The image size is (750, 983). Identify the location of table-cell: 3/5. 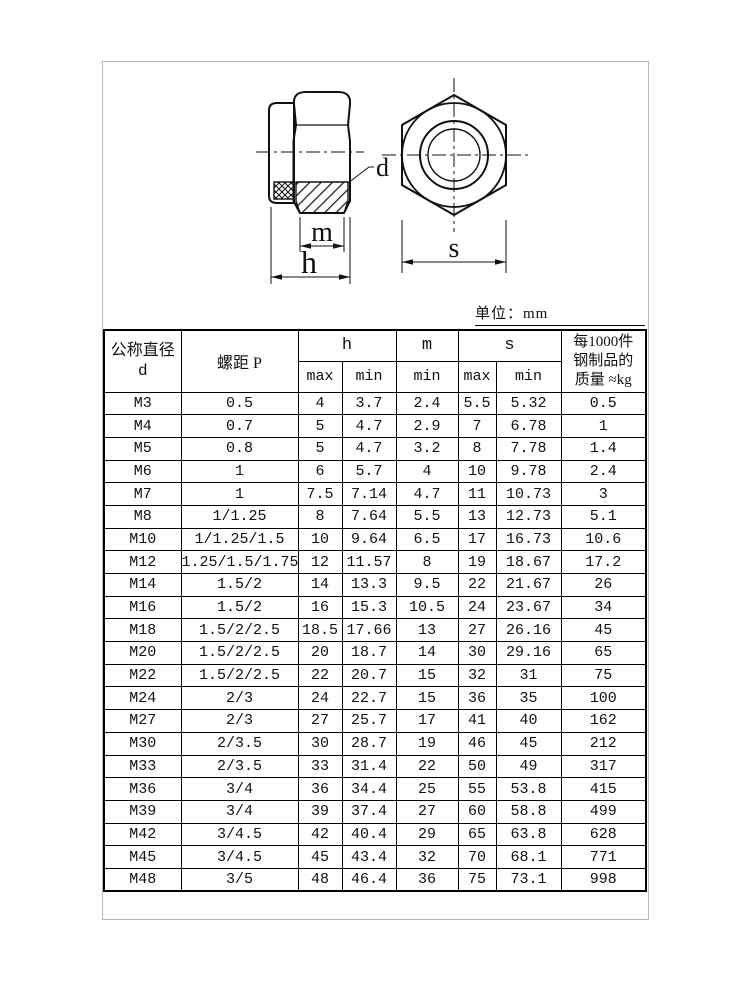
(239, 879).